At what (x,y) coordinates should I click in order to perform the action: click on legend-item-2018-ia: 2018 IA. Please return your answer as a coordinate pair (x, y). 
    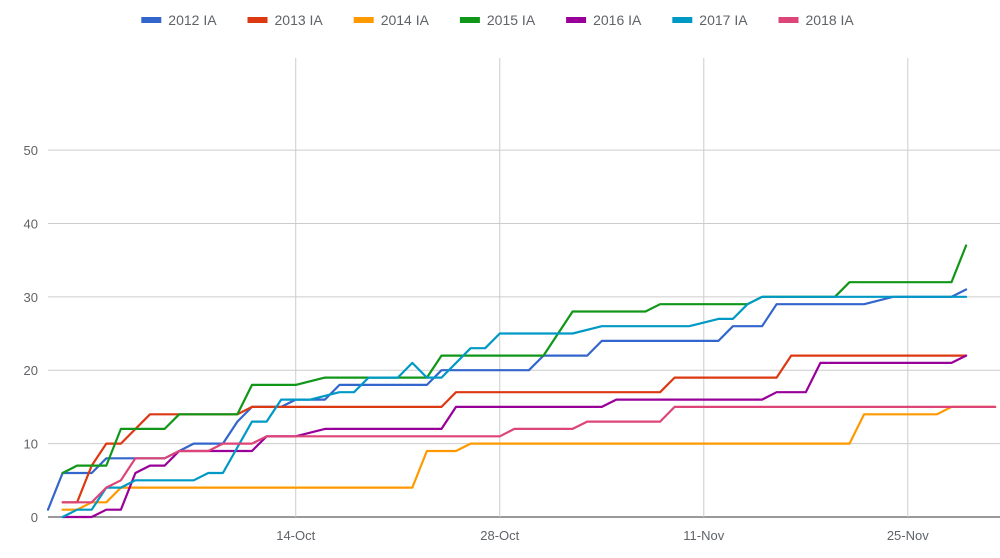
    Looking at the image, I should click on (816, 20).